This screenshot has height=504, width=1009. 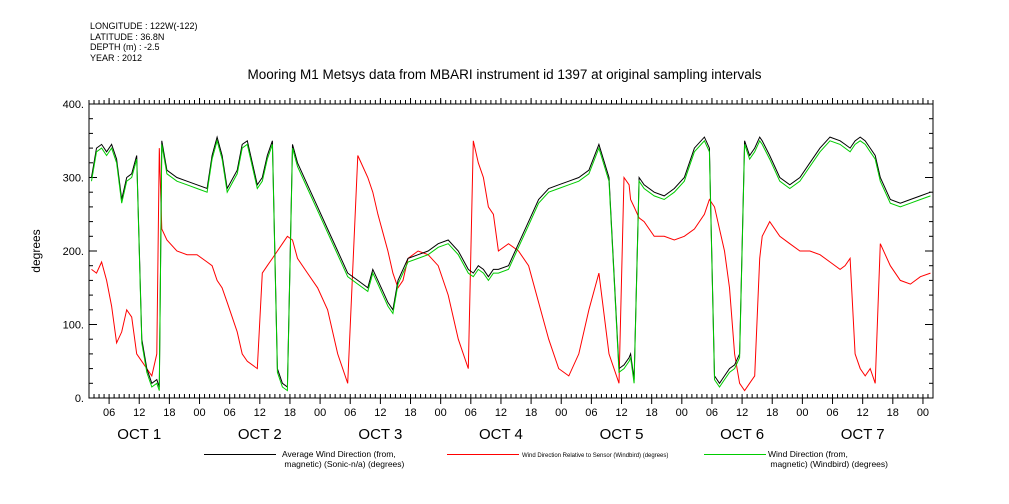 I want to click on day-label: OCT 6, so click(x=742, y=434).